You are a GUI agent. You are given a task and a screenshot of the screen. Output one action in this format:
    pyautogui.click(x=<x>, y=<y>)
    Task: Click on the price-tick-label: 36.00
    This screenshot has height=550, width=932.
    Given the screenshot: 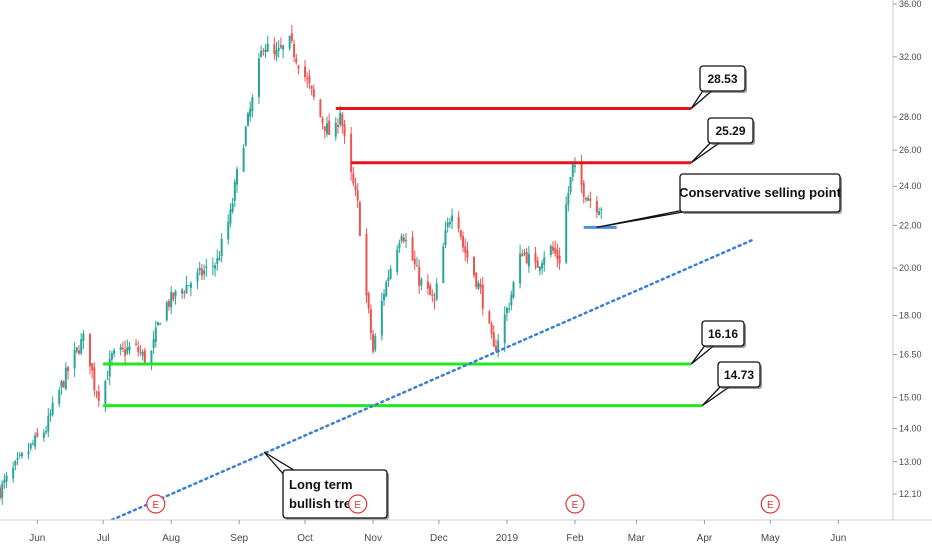 What is the action you would take?
    pyautogui.click(x=910, y=4)
    